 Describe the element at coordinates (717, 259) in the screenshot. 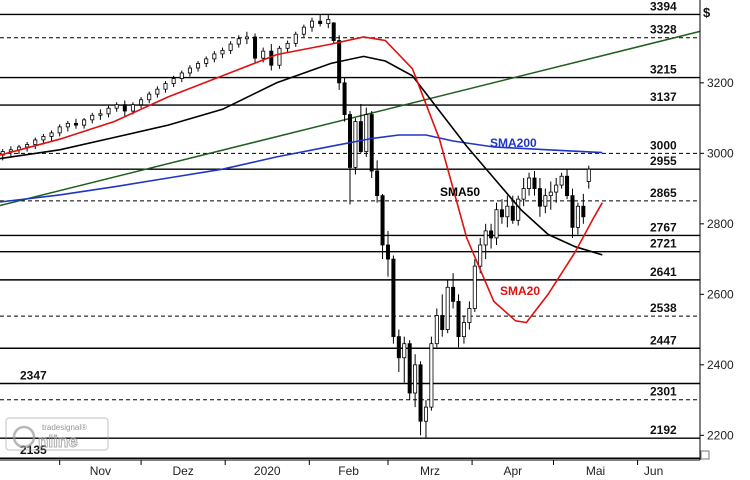

I see `y-axis: 2200 2400 2600 2800 3000 3200` at that location.